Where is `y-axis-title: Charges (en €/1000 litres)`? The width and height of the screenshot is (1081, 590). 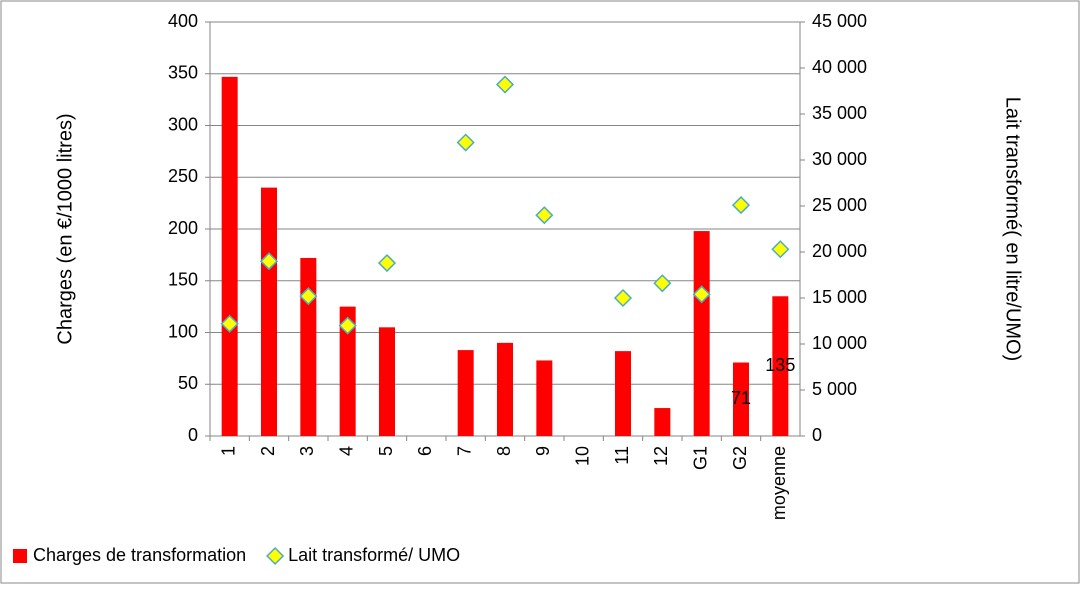
y-axis-title: Charges (en €/1000 litres) is located at coordinates (65, 228).